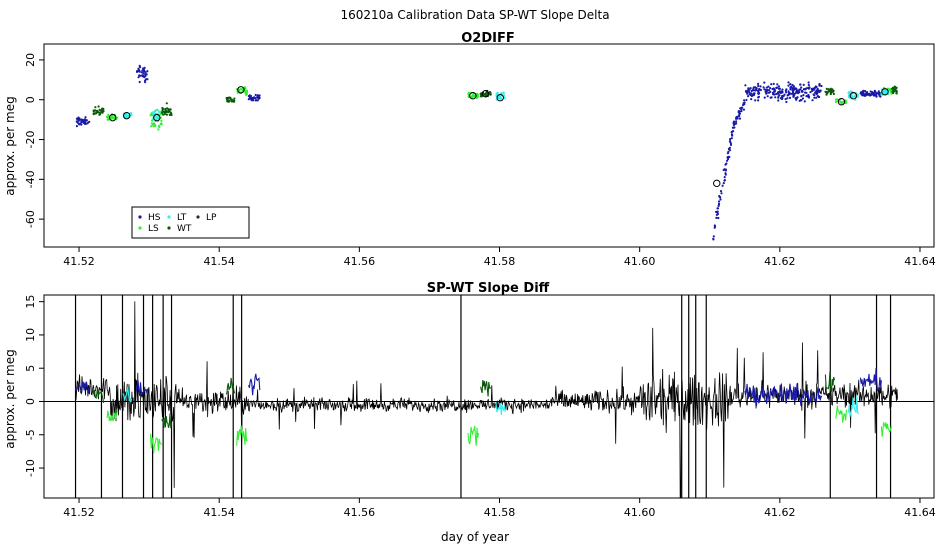 The height and width of the screenshot is (554, 950). Describe the element at coordinates (360, 261) in the screenshot. I see `top-x-tick-label: 41.56` at that location.